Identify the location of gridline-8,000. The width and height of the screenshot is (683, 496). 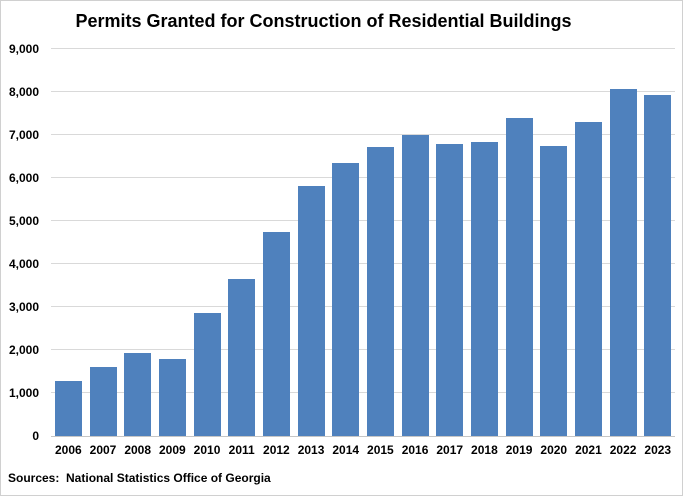
(363, 91).